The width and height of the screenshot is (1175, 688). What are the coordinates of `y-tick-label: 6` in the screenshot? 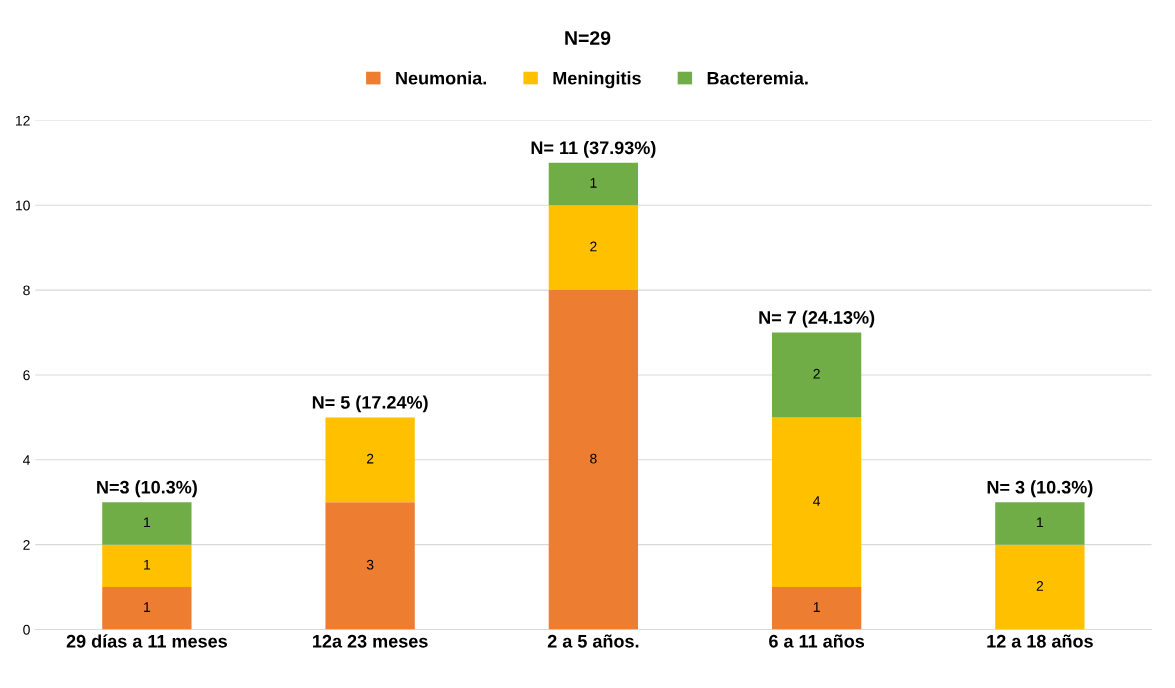 It's located at (26, 375).